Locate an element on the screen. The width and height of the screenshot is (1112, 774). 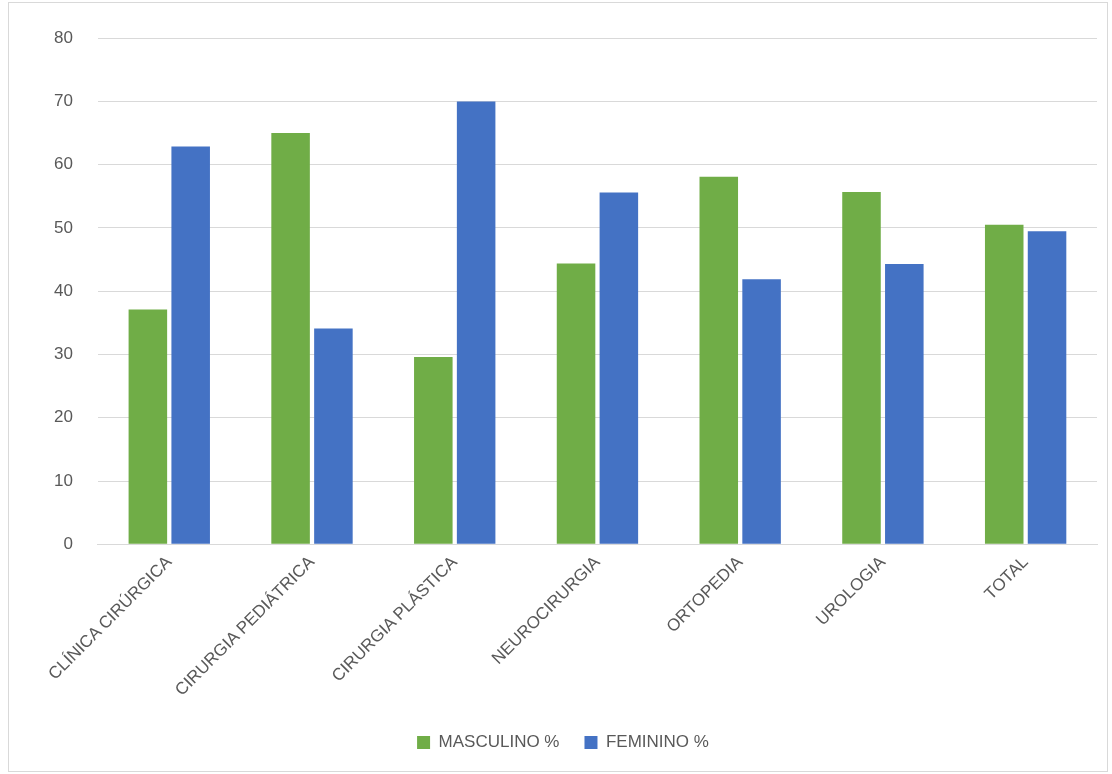
legend-label: FEMININO % is located at coordinates (657, 742).